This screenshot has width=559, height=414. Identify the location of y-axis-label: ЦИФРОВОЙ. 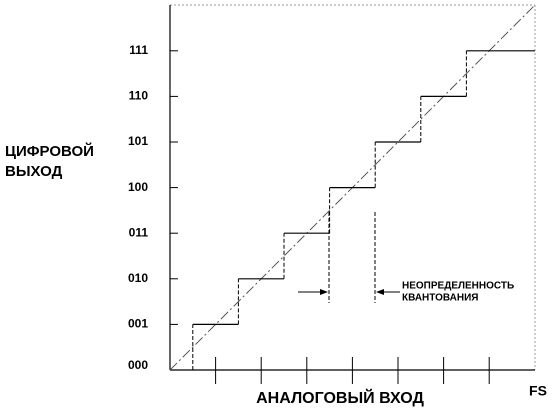
(49, 151).